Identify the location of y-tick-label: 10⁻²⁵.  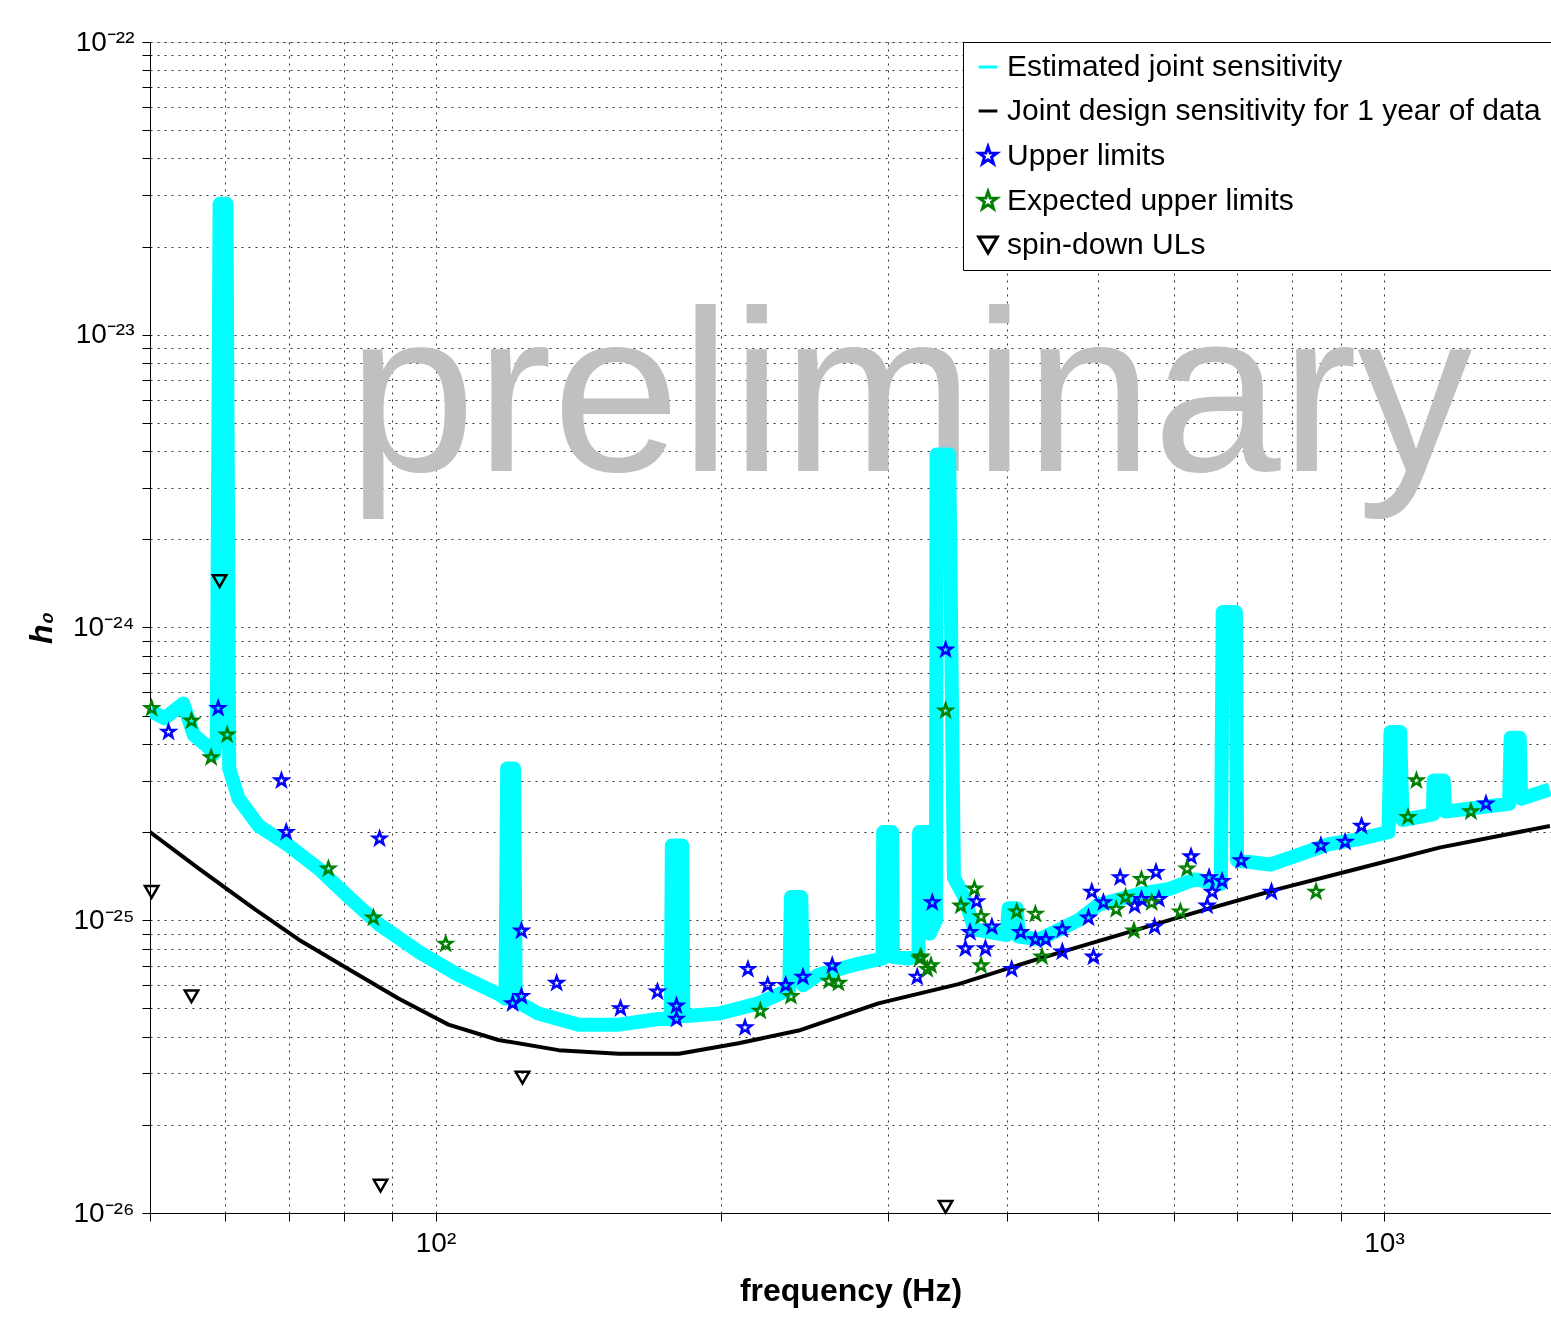
(104, 919).